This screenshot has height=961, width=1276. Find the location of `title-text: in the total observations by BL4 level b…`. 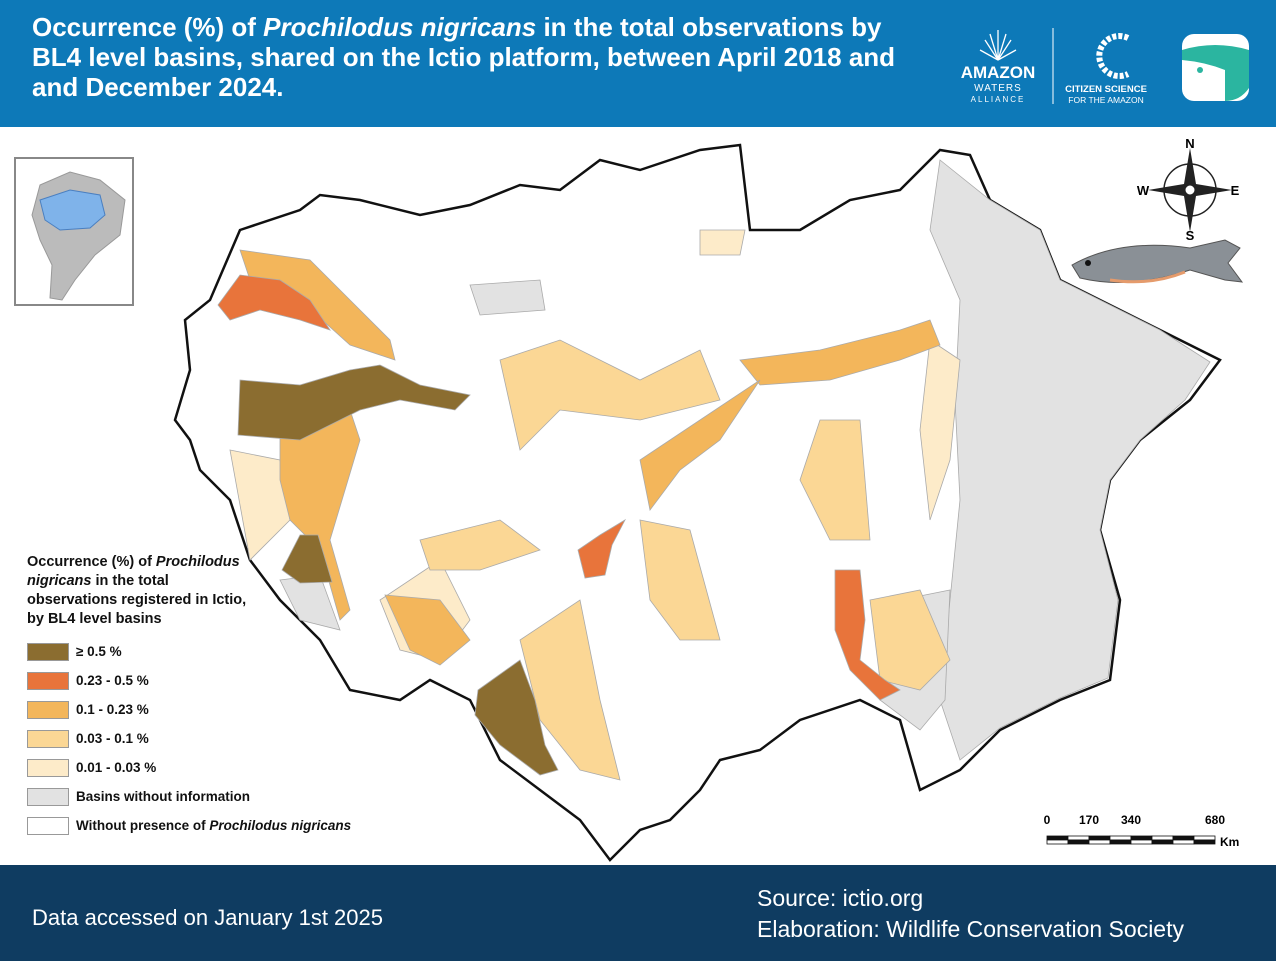

title-text: in the total observations by BL4 level b… is located at coordinates (464, 57).